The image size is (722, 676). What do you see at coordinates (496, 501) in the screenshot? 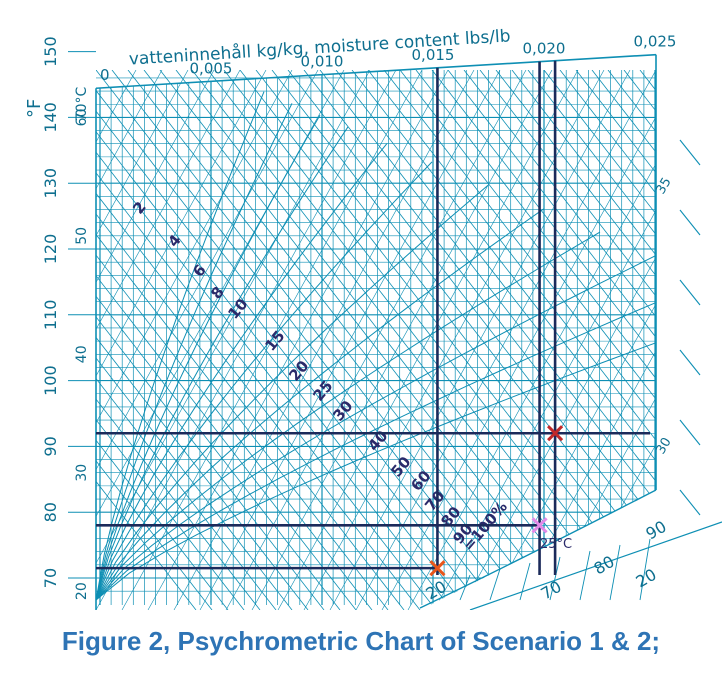
I see `scenario-points` at bounding box center [496, 501].